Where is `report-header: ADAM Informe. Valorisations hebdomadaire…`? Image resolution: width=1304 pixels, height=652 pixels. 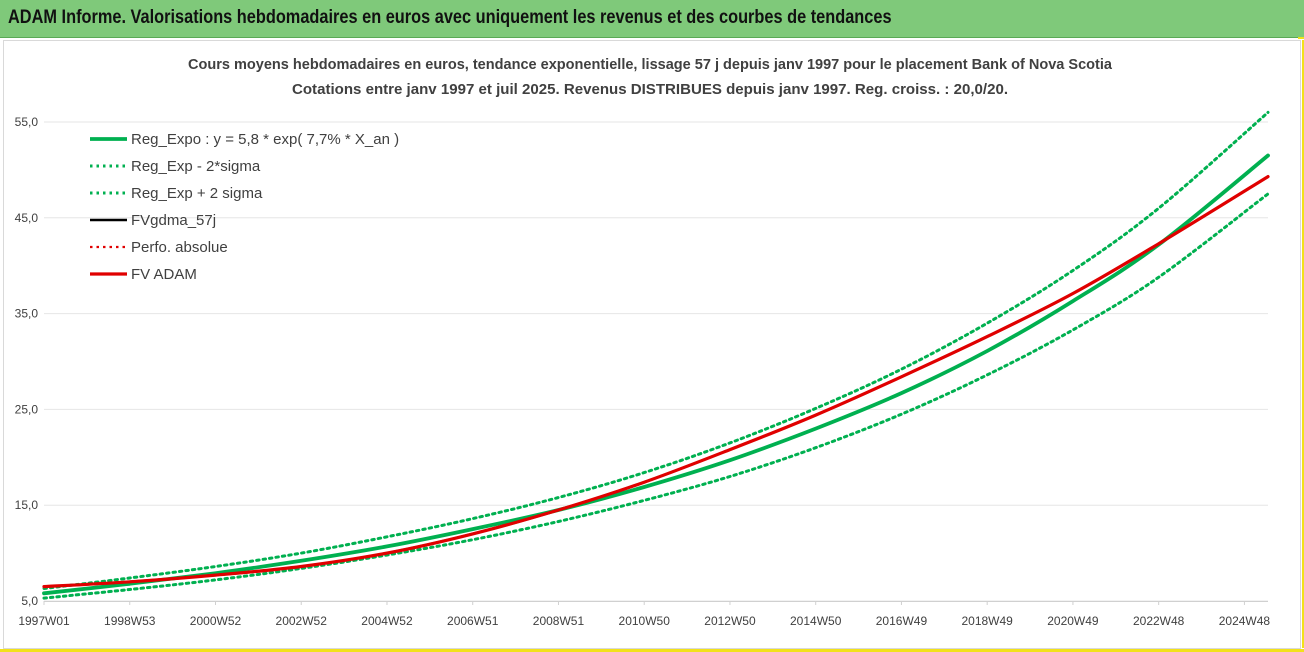 report-header: ADAM Informe. Valorisations hebdomadaire… is located at coordinates (652, 19).